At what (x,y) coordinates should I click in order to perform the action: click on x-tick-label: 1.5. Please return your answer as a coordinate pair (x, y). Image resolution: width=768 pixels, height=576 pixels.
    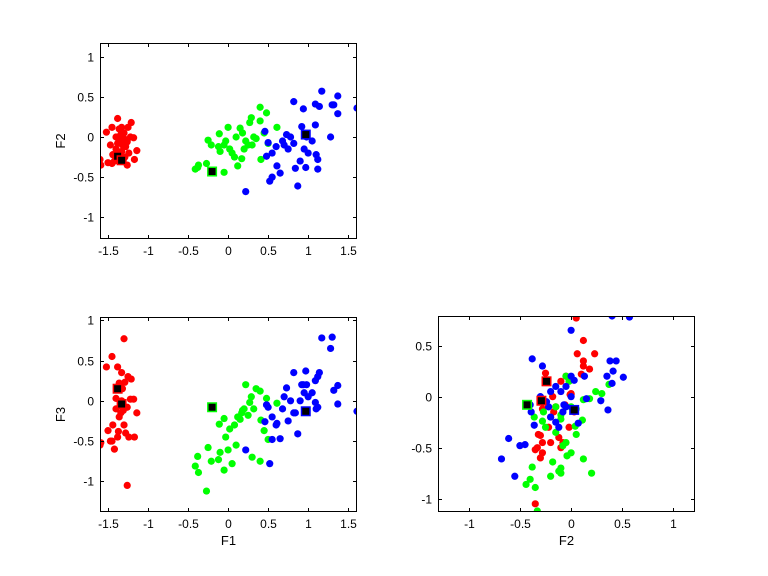
    Looking at the image, I should click on (348, 524).